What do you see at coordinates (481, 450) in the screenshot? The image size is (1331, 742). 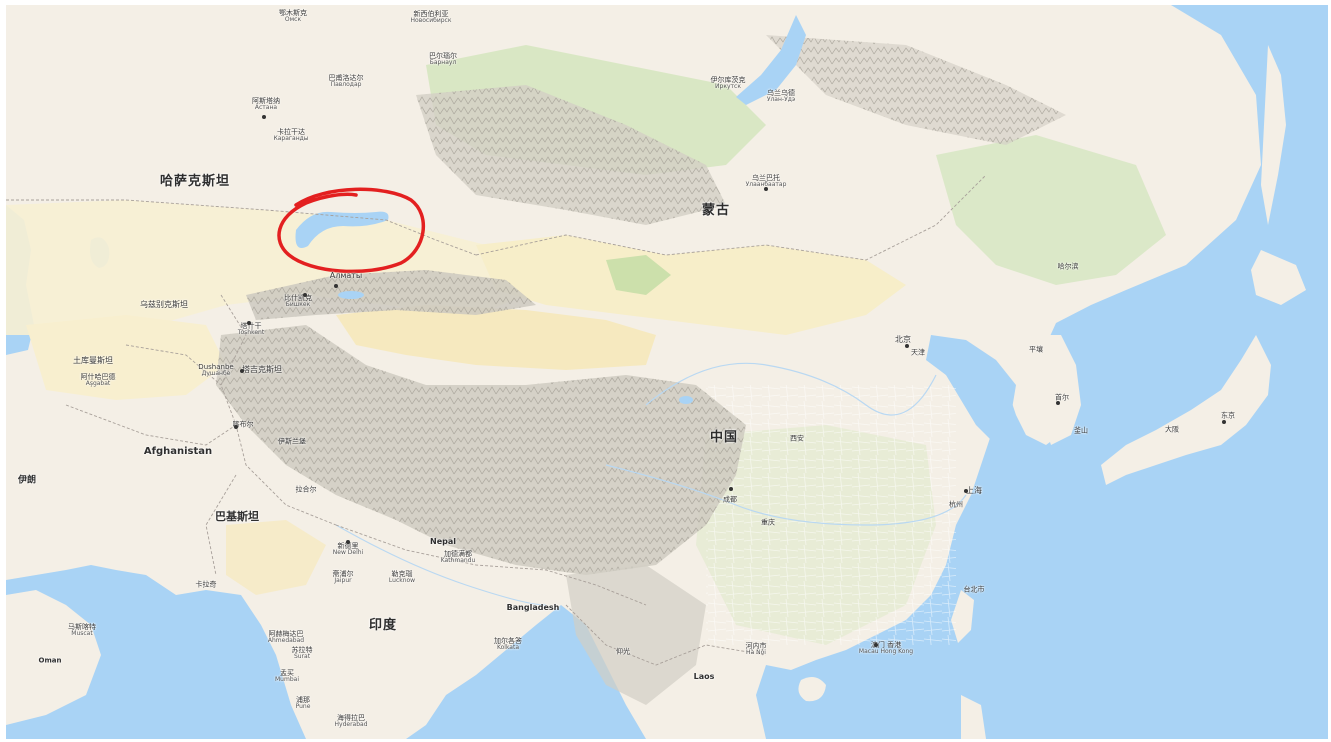 I see `himalaya-texture` at bounding box center [481, 450].